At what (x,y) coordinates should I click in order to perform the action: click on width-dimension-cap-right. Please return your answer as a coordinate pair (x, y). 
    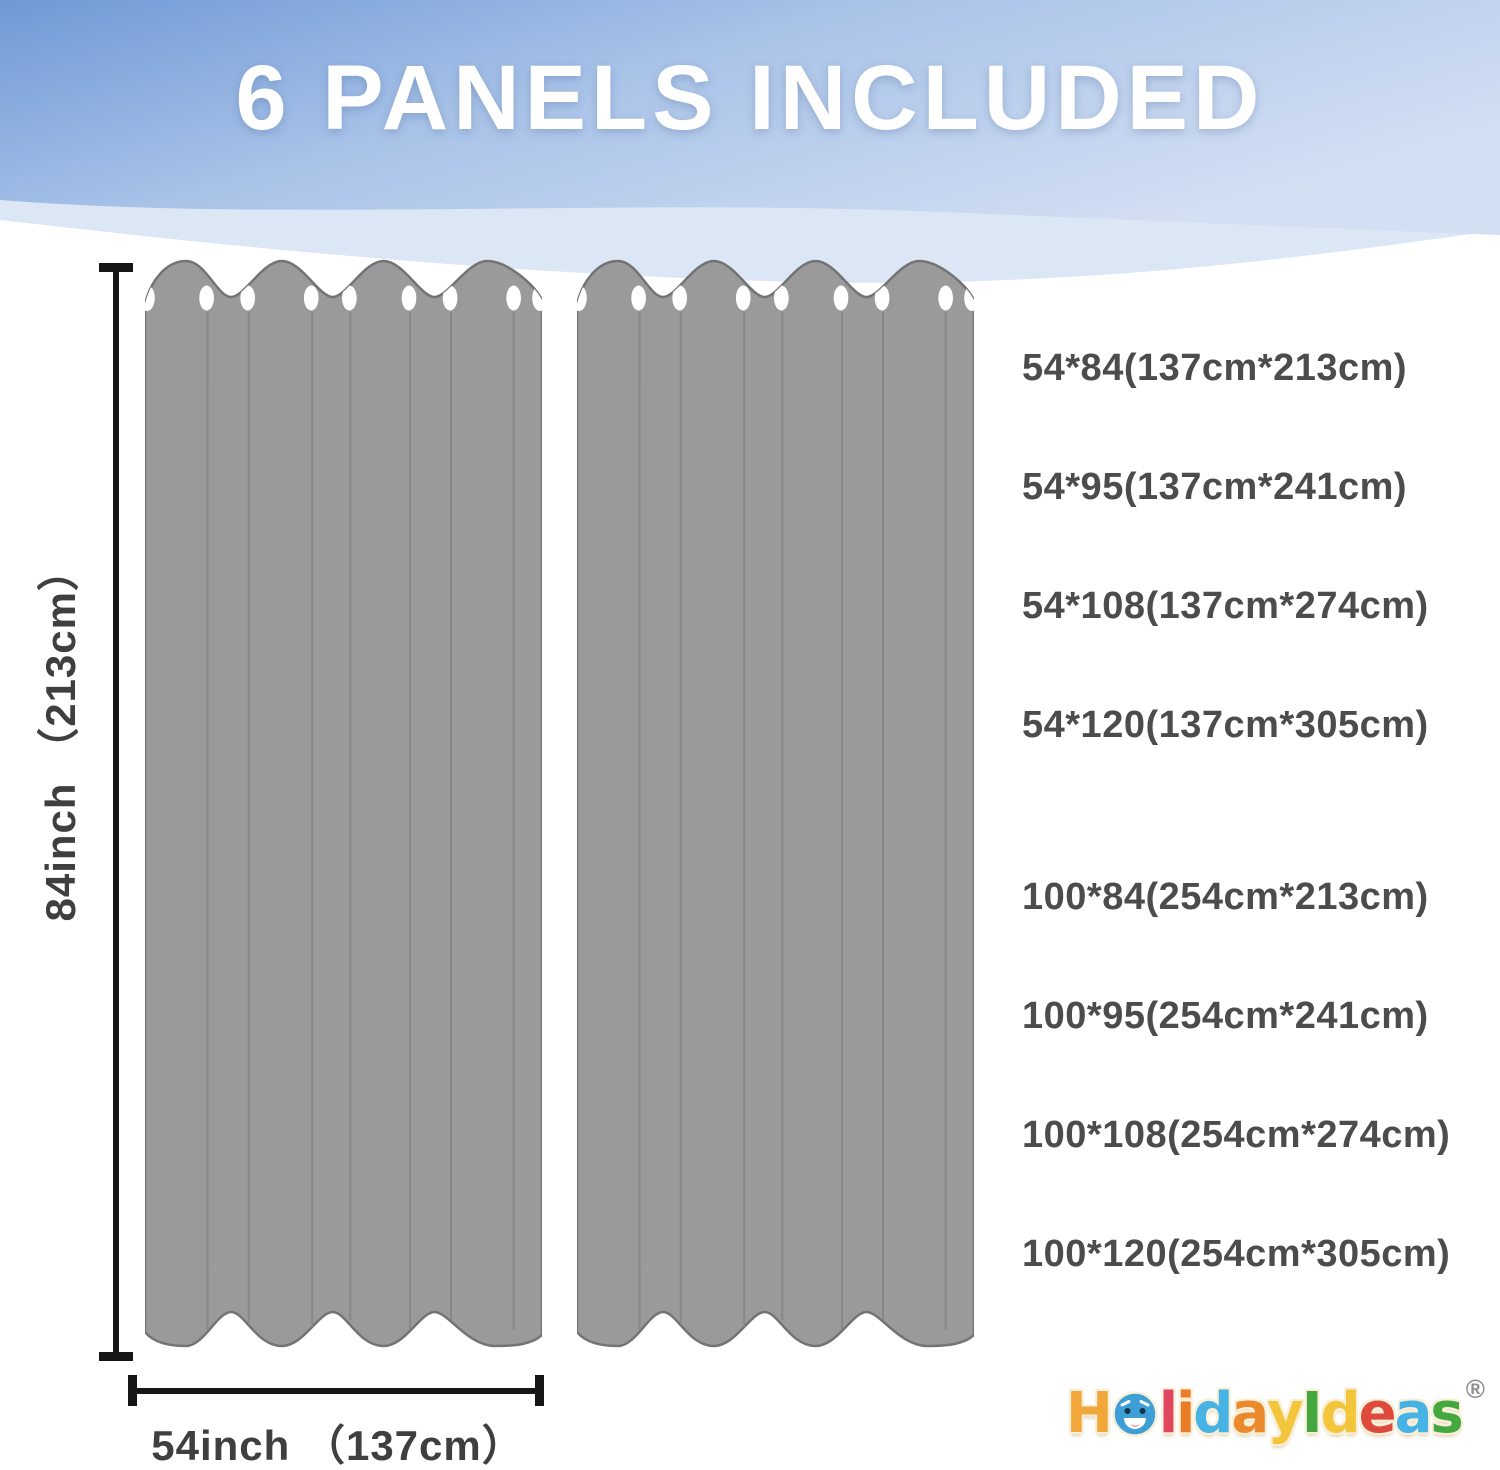
    Looking at the image, I should click on (539, 1390).